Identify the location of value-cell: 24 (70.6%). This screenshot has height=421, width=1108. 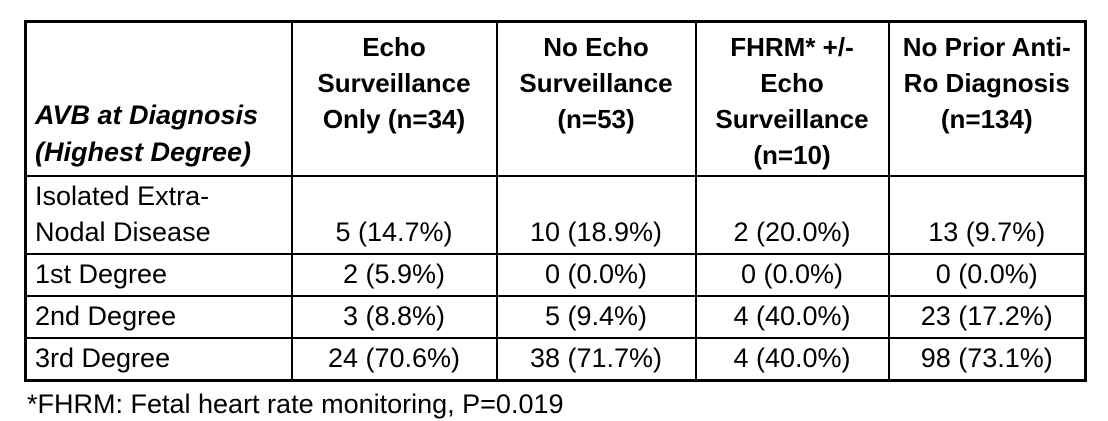
(394, 359).